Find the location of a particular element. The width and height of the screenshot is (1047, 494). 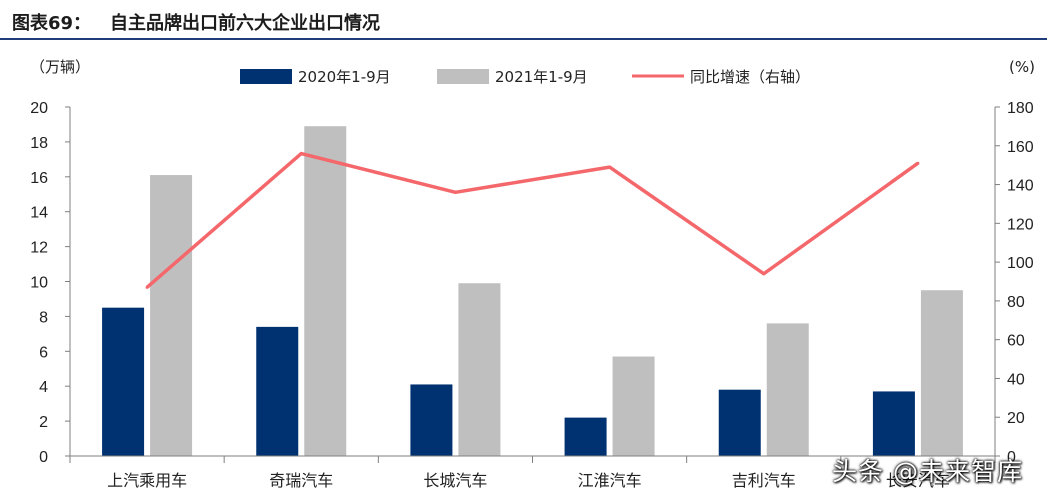

y-left-tick-label: 16 is located at coordinates (39, 178).